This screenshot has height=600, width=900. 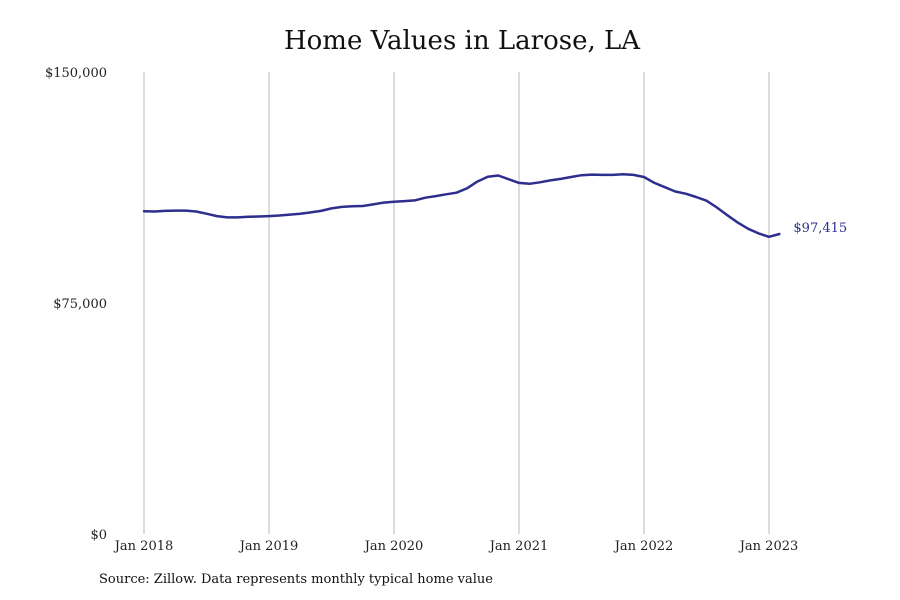 I want to click on y-axis-ticks: $0 $75,000 $150,000, so click(x=76, y=304).